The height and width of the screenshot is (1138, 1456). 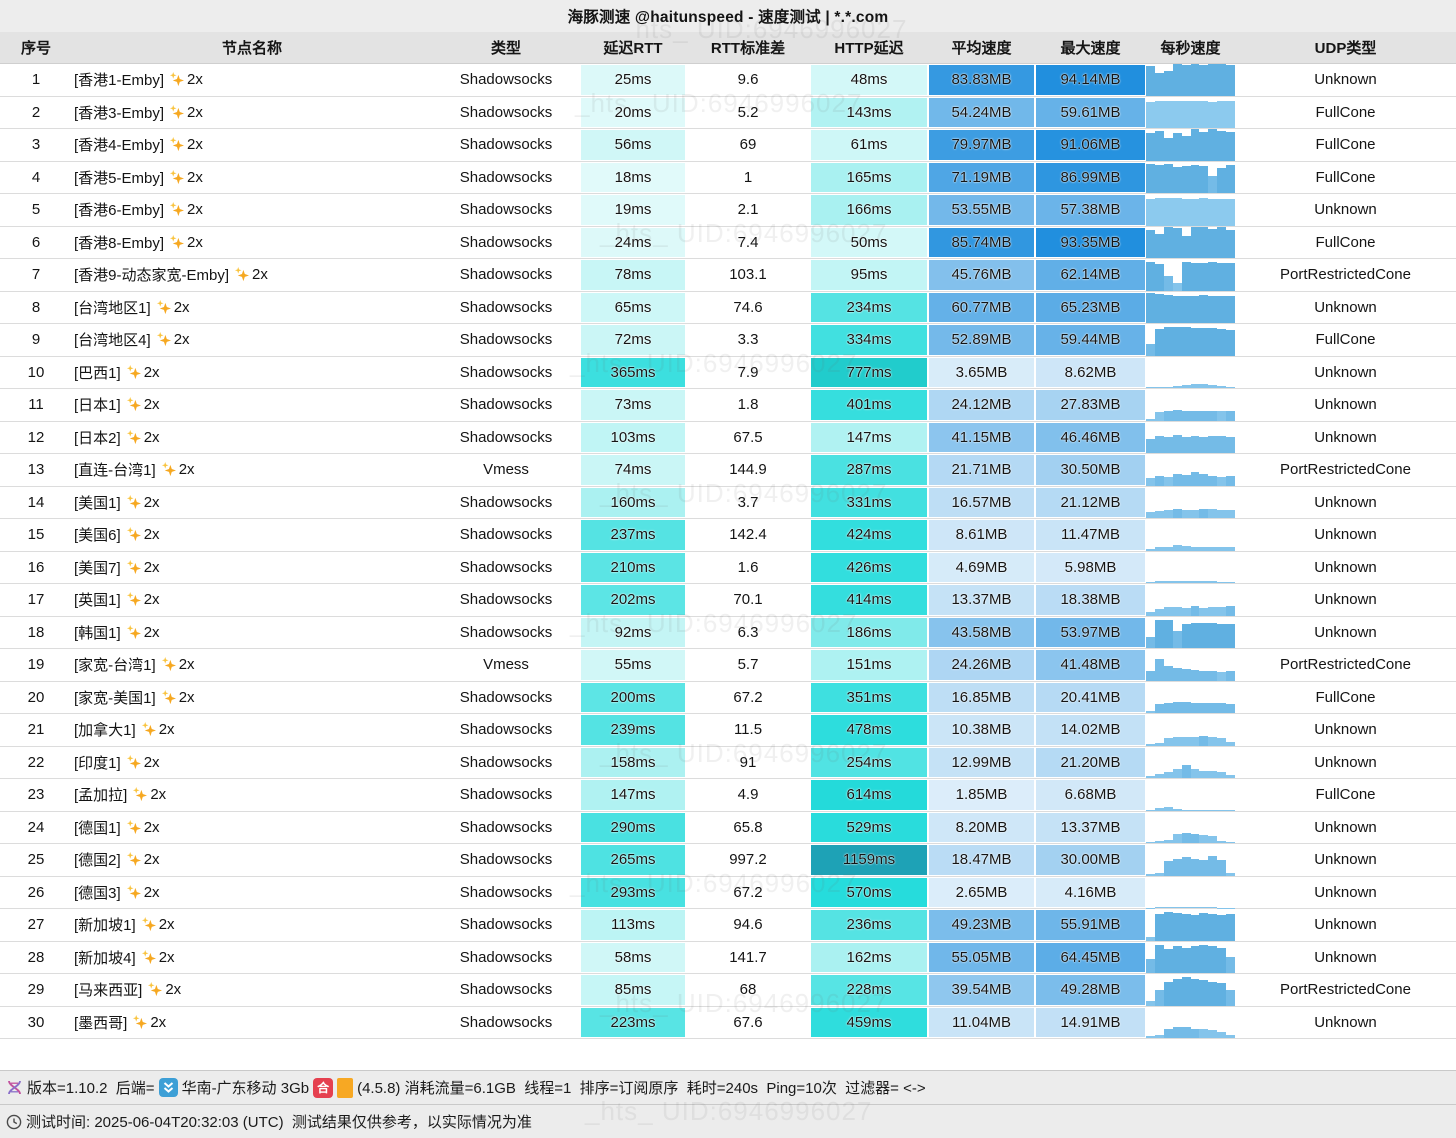 I want to click on http-latency-cell: 95ms, so click(x=869, y=275).